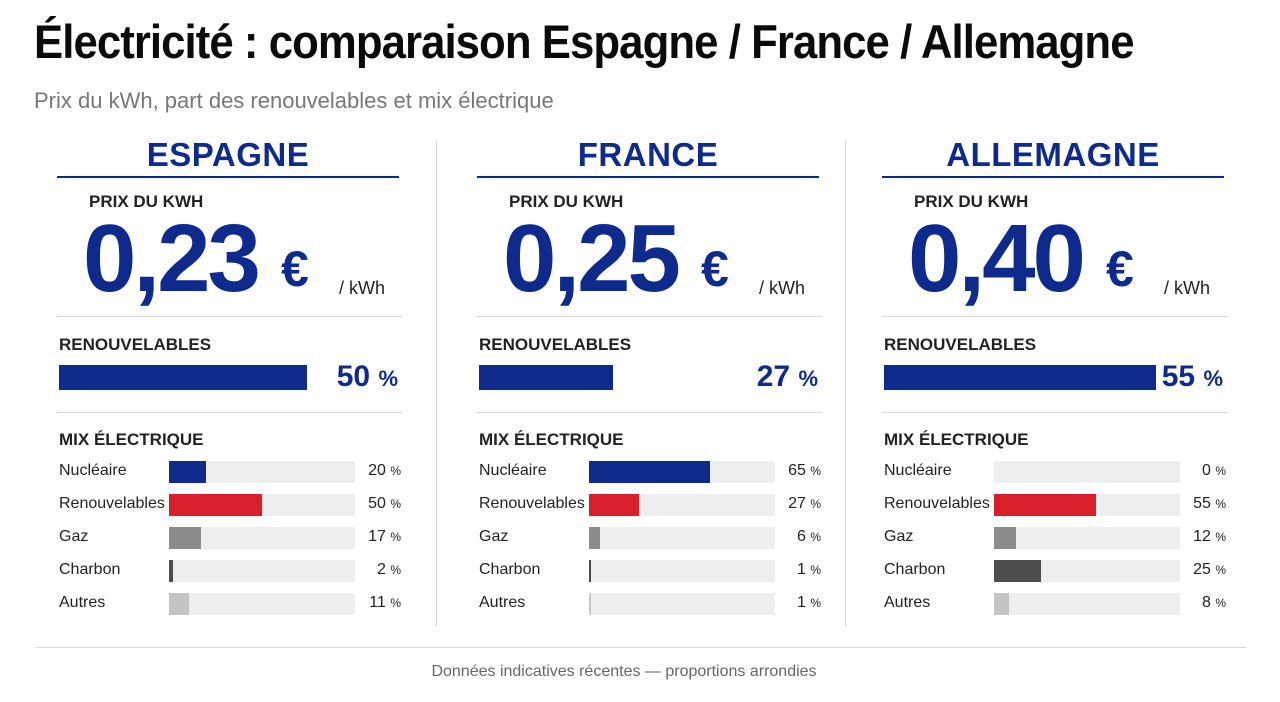  I want to click on mix-value: 27 %, so click(804, 504).